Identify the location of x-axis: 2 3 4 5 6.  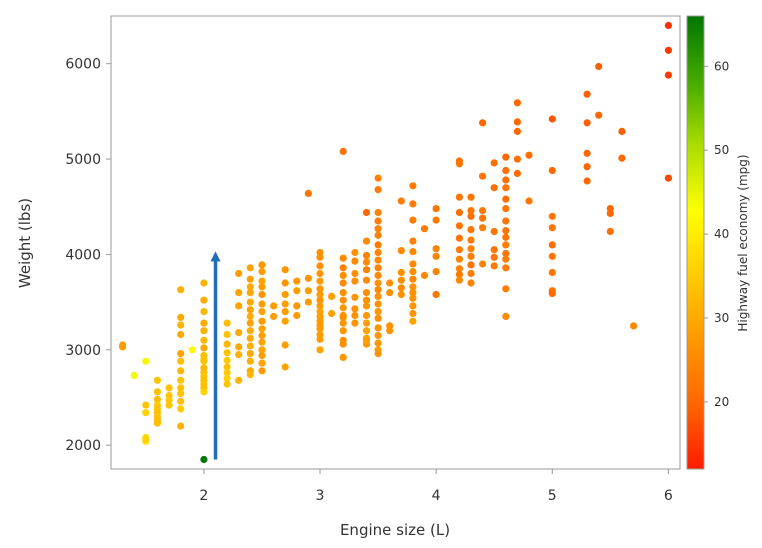
(436, 486).